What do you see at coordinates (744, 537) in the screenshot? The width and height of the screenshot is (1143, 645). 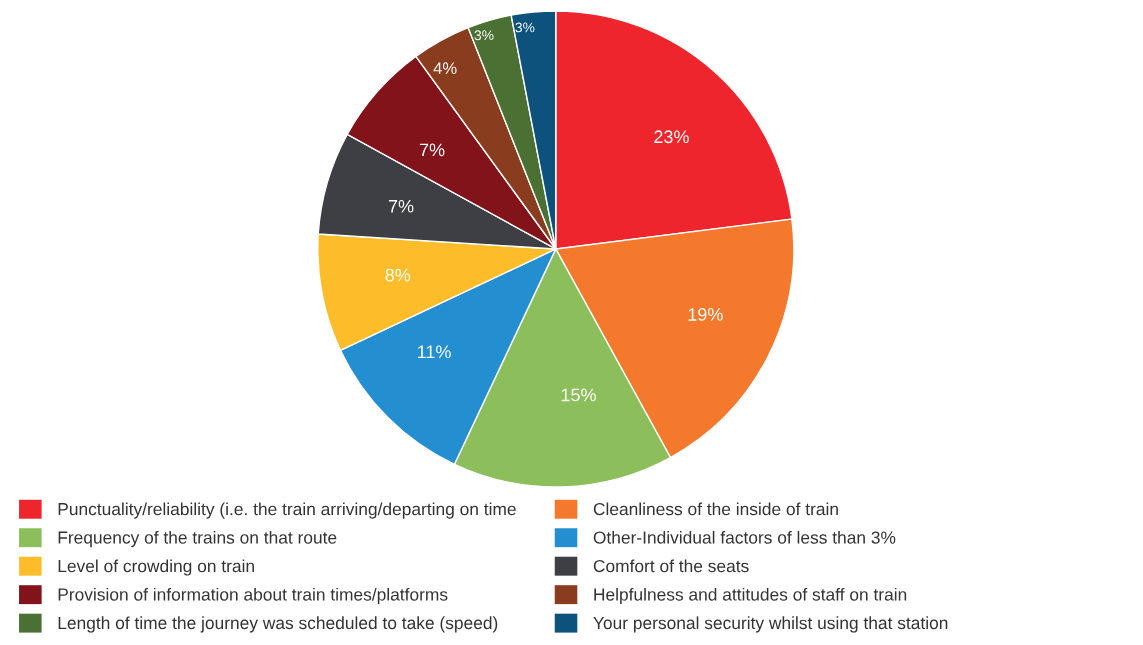 I see `legend-label: Other-Individual factors of less than 3%` at bounding box center [744, 537].